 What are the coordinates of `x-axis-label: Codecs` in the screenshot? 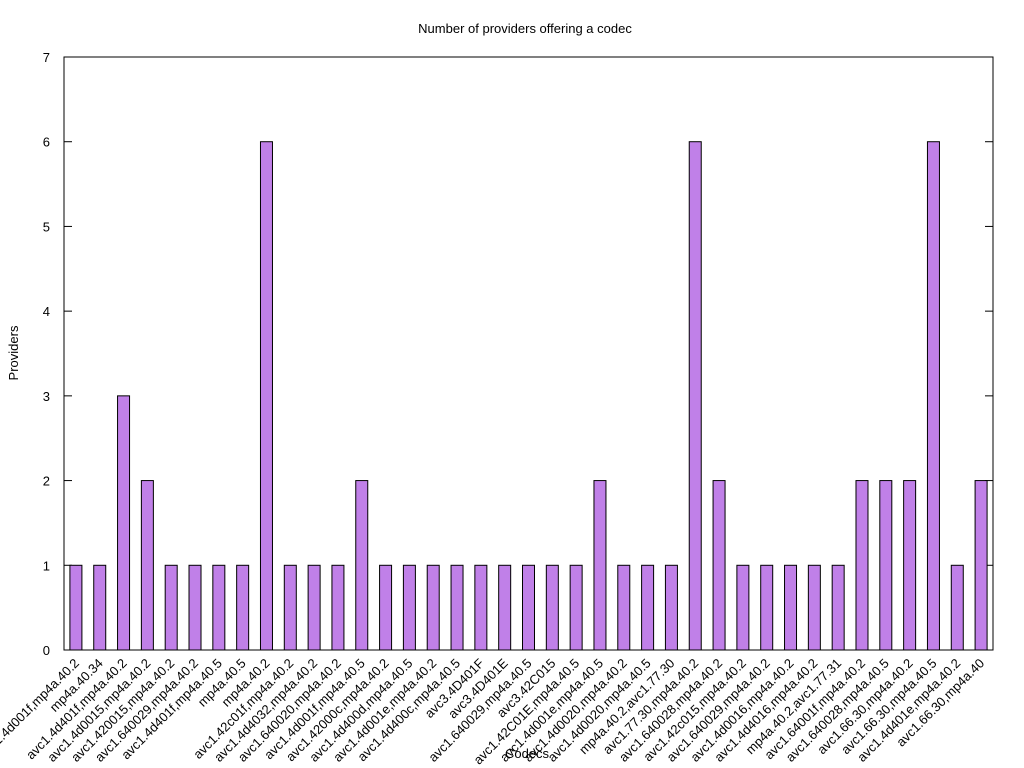 It's located at (527, 753).